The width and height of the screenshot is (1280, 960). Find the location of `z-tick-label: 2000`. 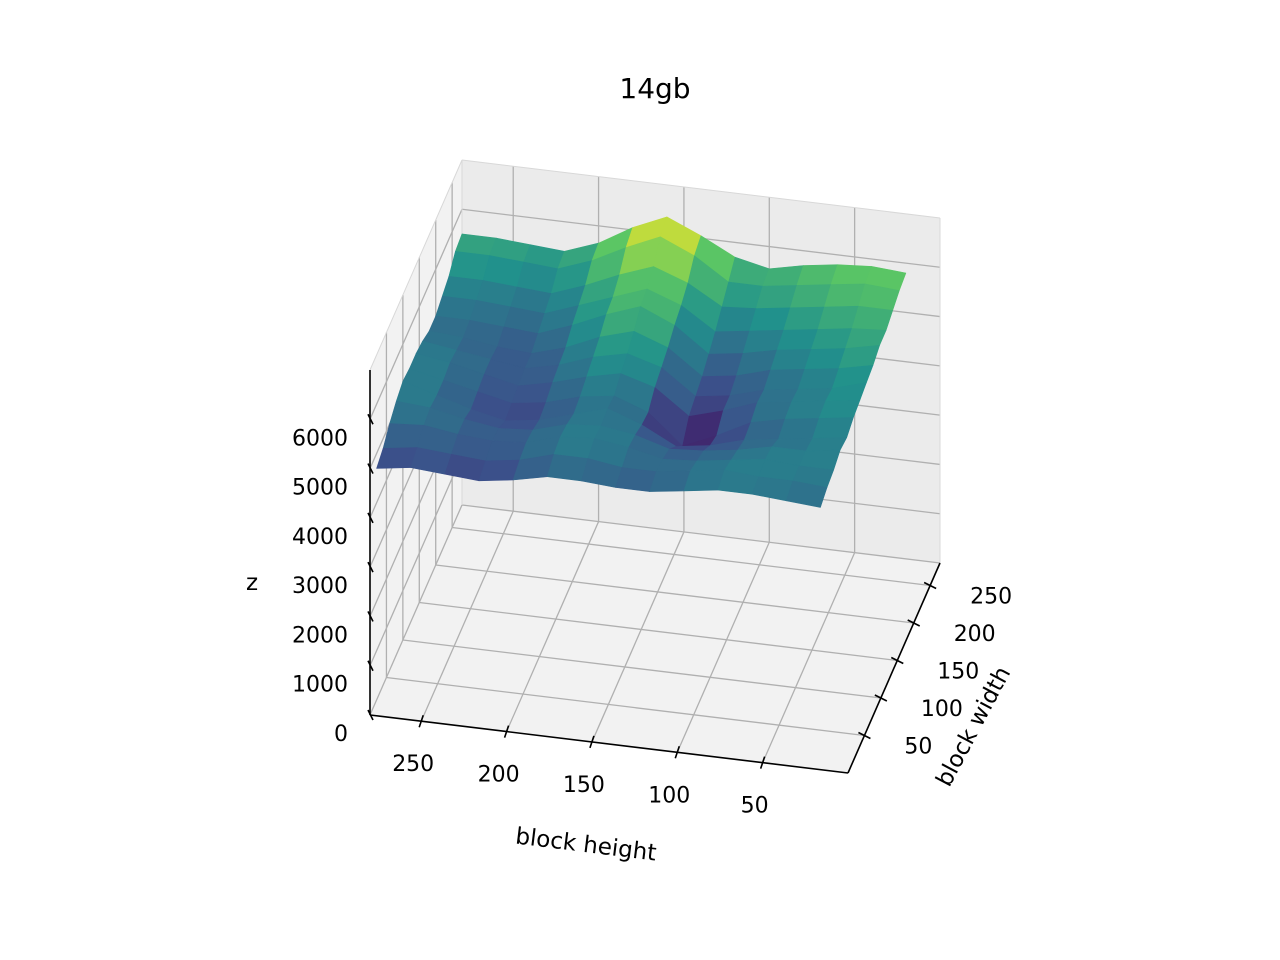

z-tick-label: 2000 is located at coordinates (320, 635).